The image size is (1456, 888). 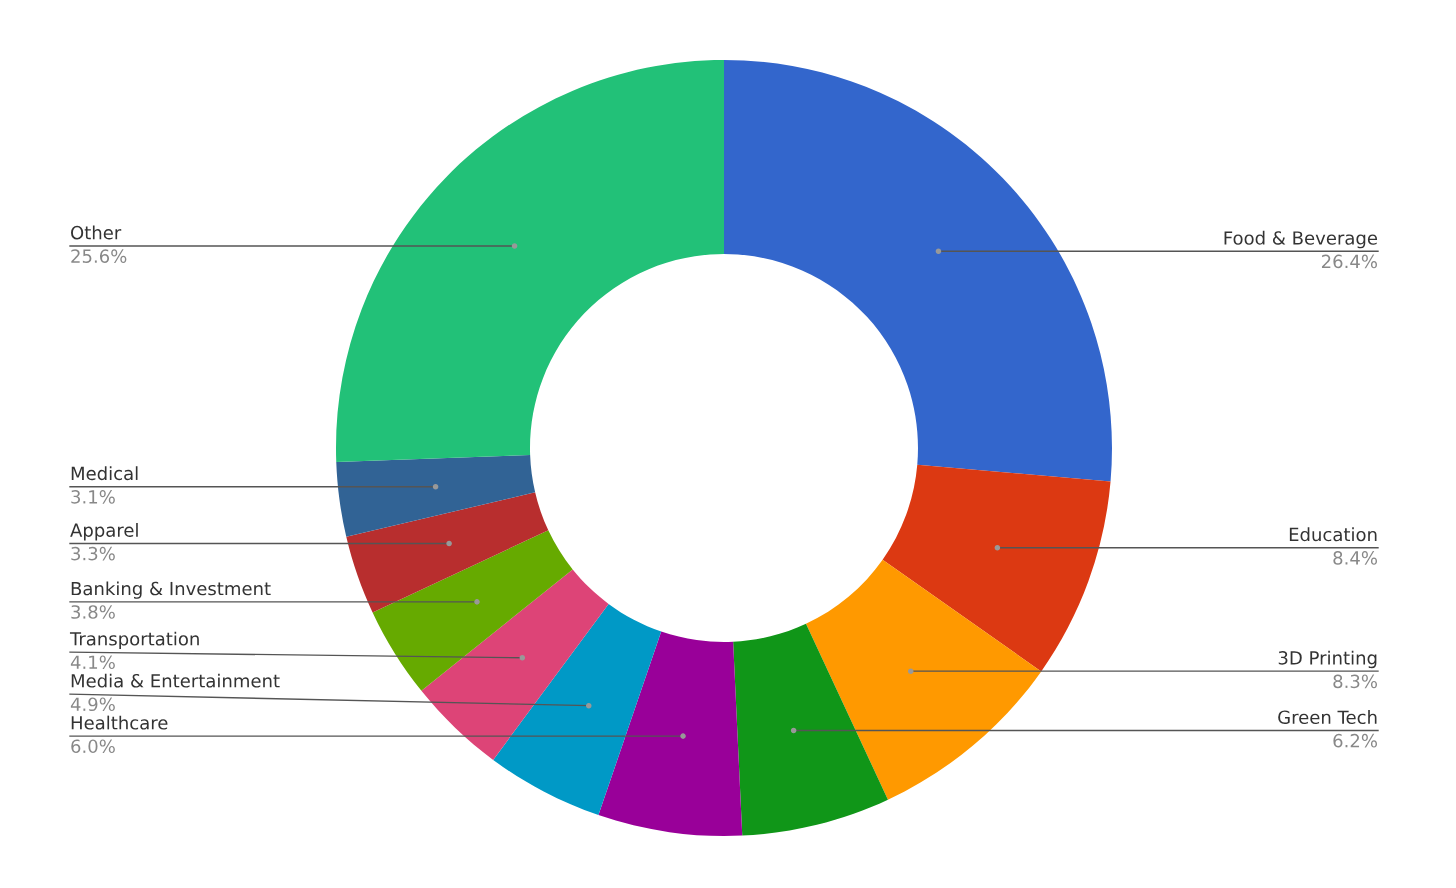 What do you see at coordinates (1327, 659) in the screenshot?
I see `slice-label: 3D Printing` at bounding box center [1327, 659].